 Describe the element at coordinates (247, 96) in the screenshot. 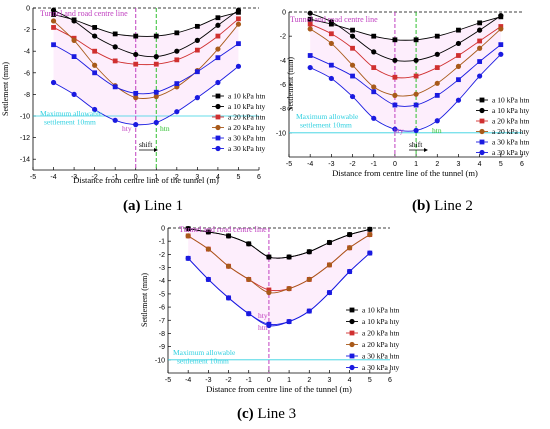

I see `legend-label: a 10 kPa htn` at that location.